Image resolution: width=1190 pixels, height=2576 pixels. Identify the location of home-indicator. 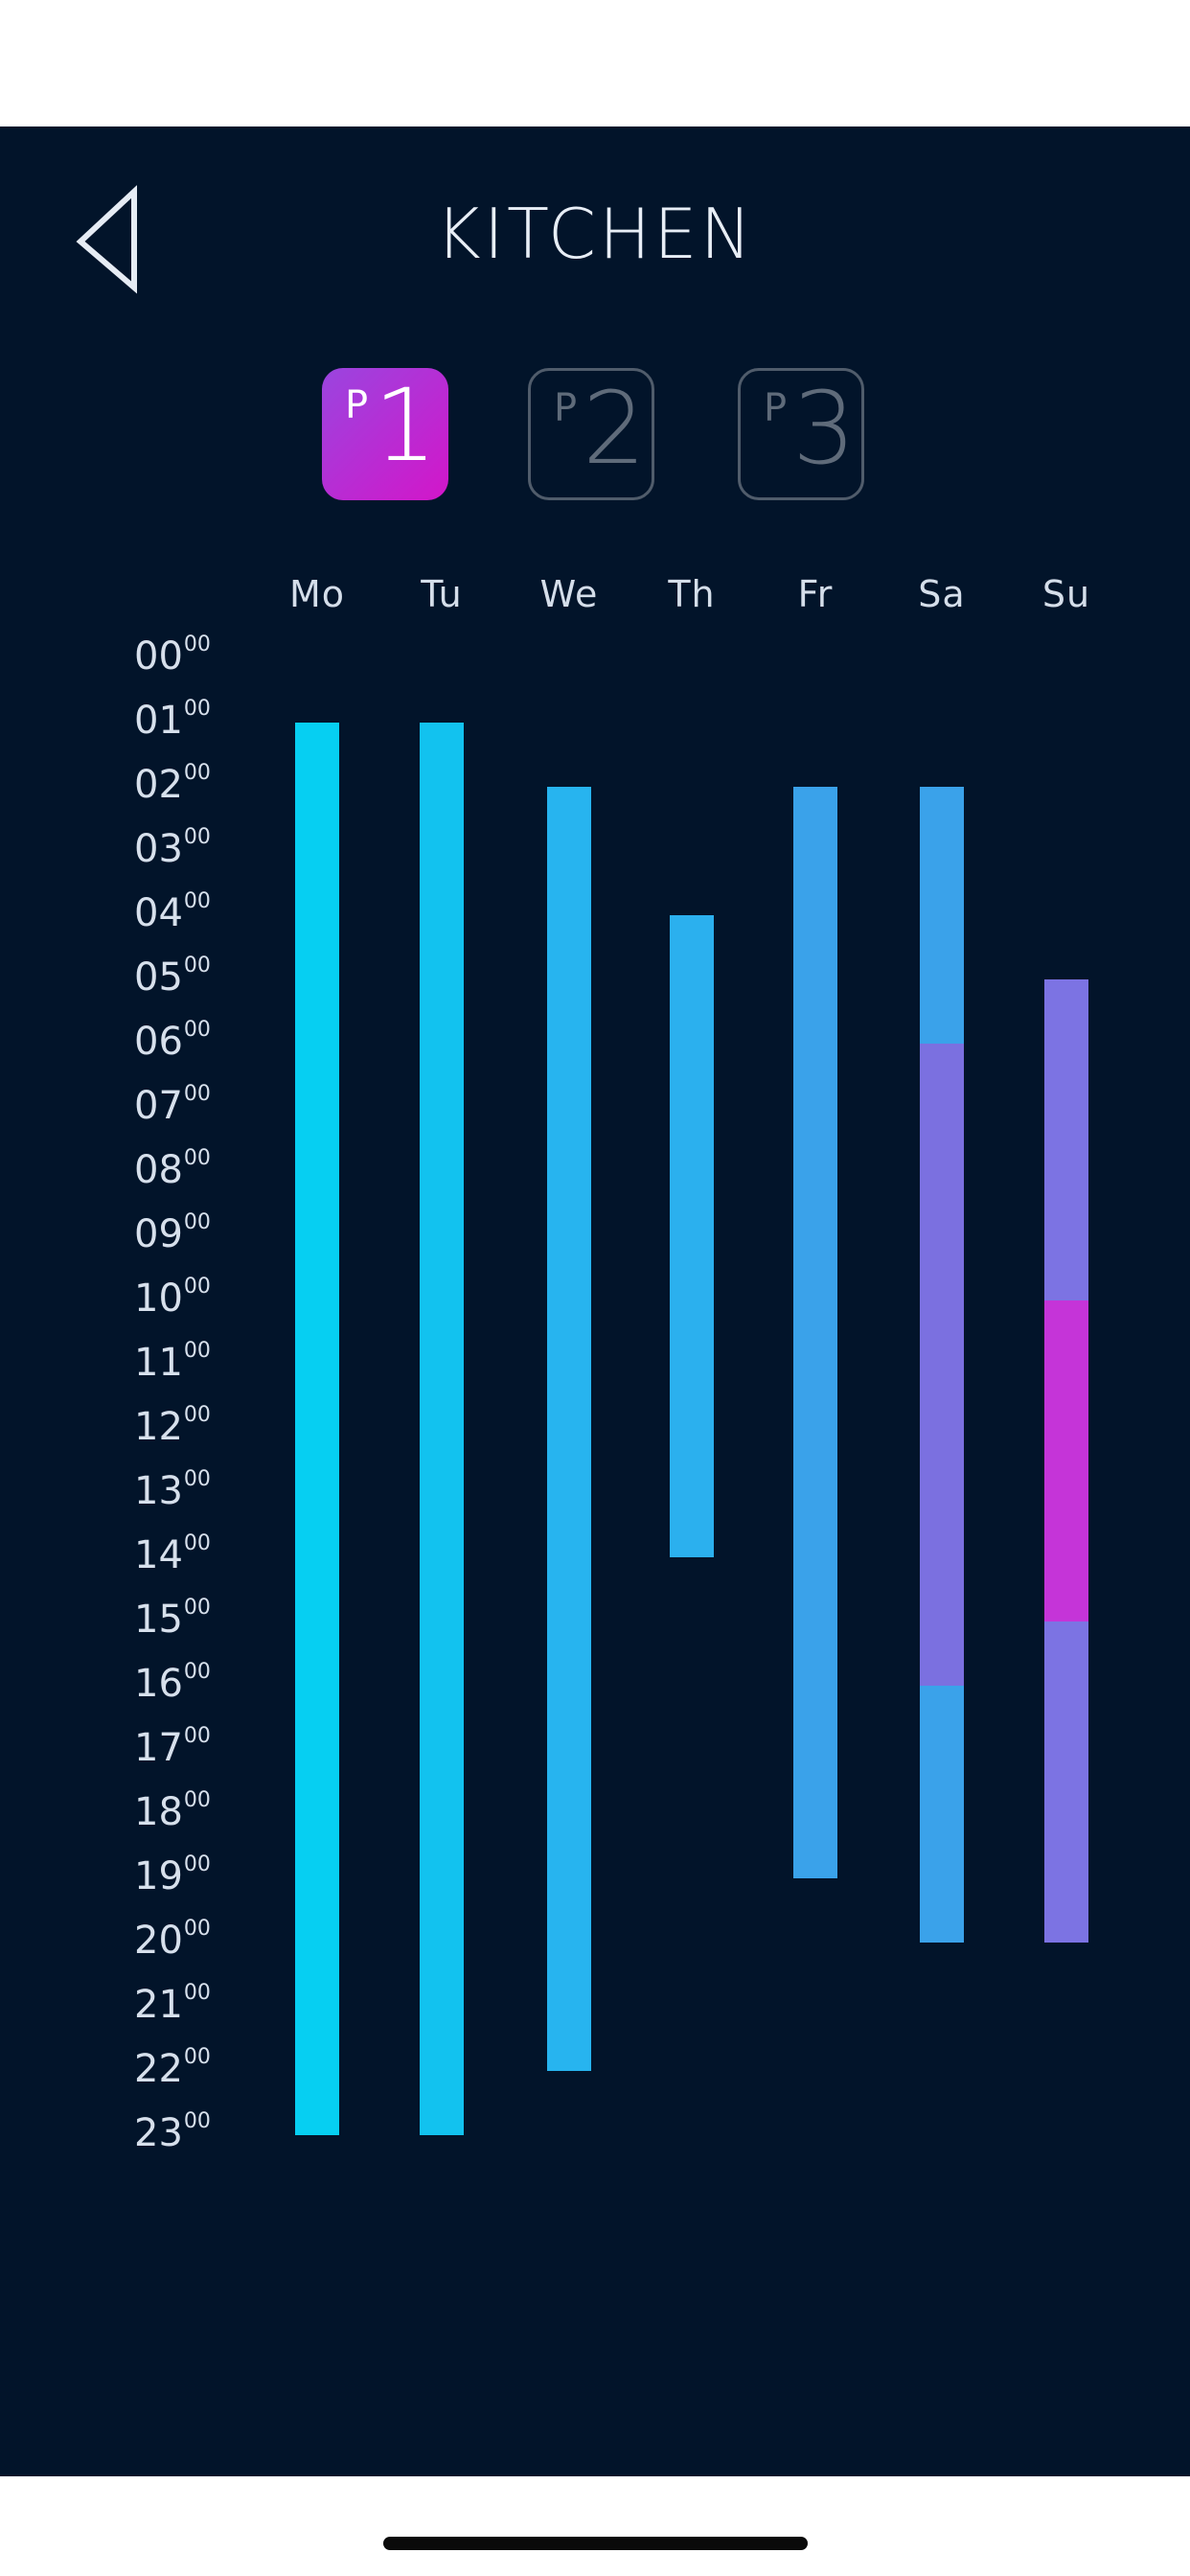
(595, 2543).